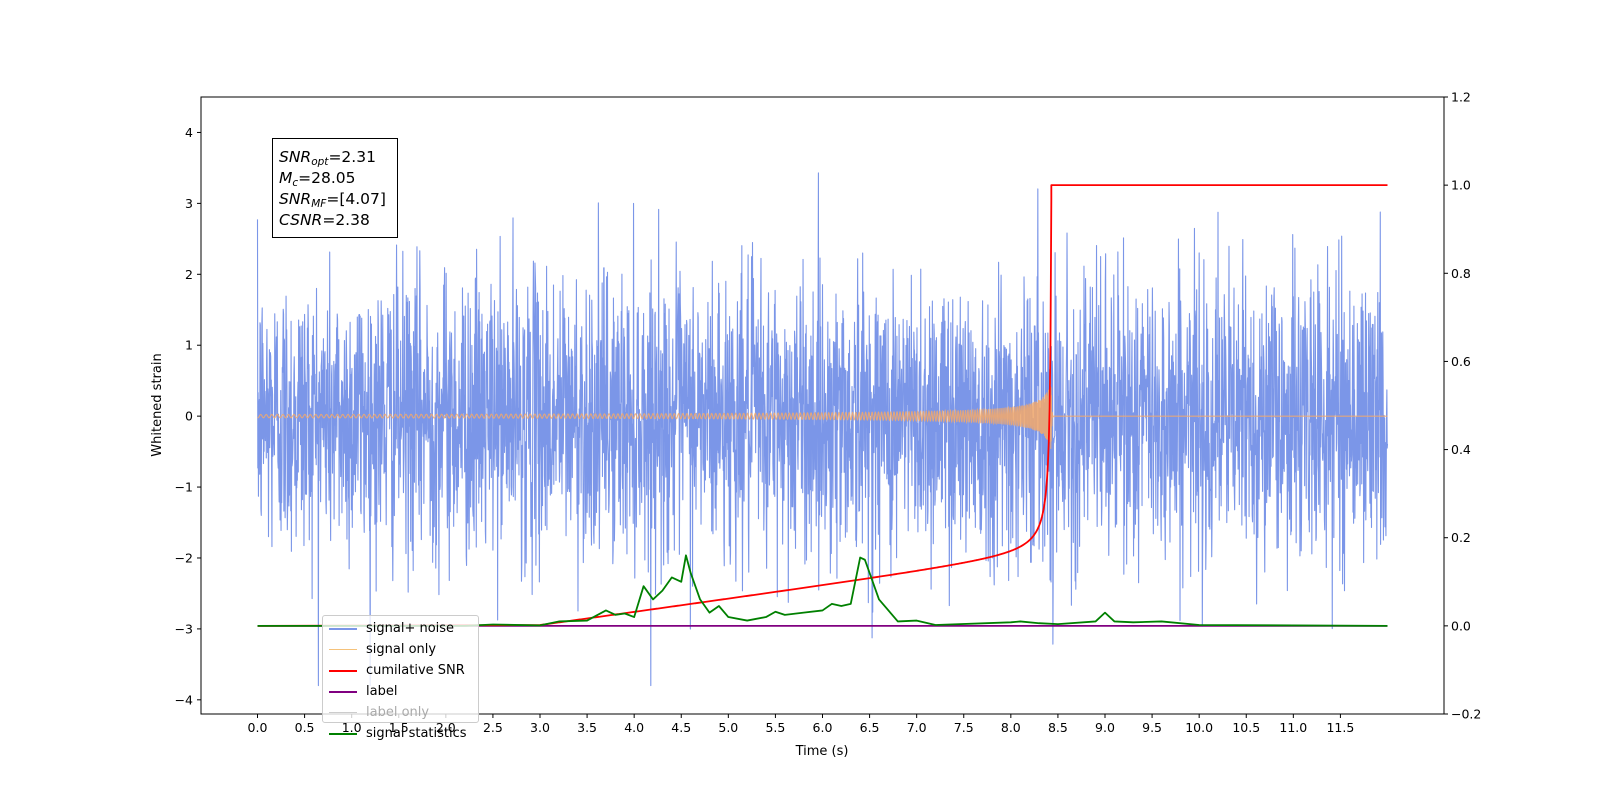  I want to click on x-tick-label: 8.5, so click(1058, 727).